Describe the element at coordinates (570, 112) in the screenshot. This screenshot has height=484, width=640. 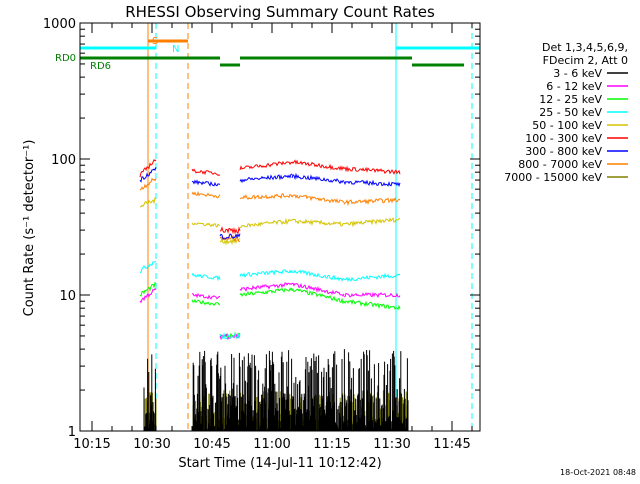
I see `legend-label: 25 - 50 keV` at that location.